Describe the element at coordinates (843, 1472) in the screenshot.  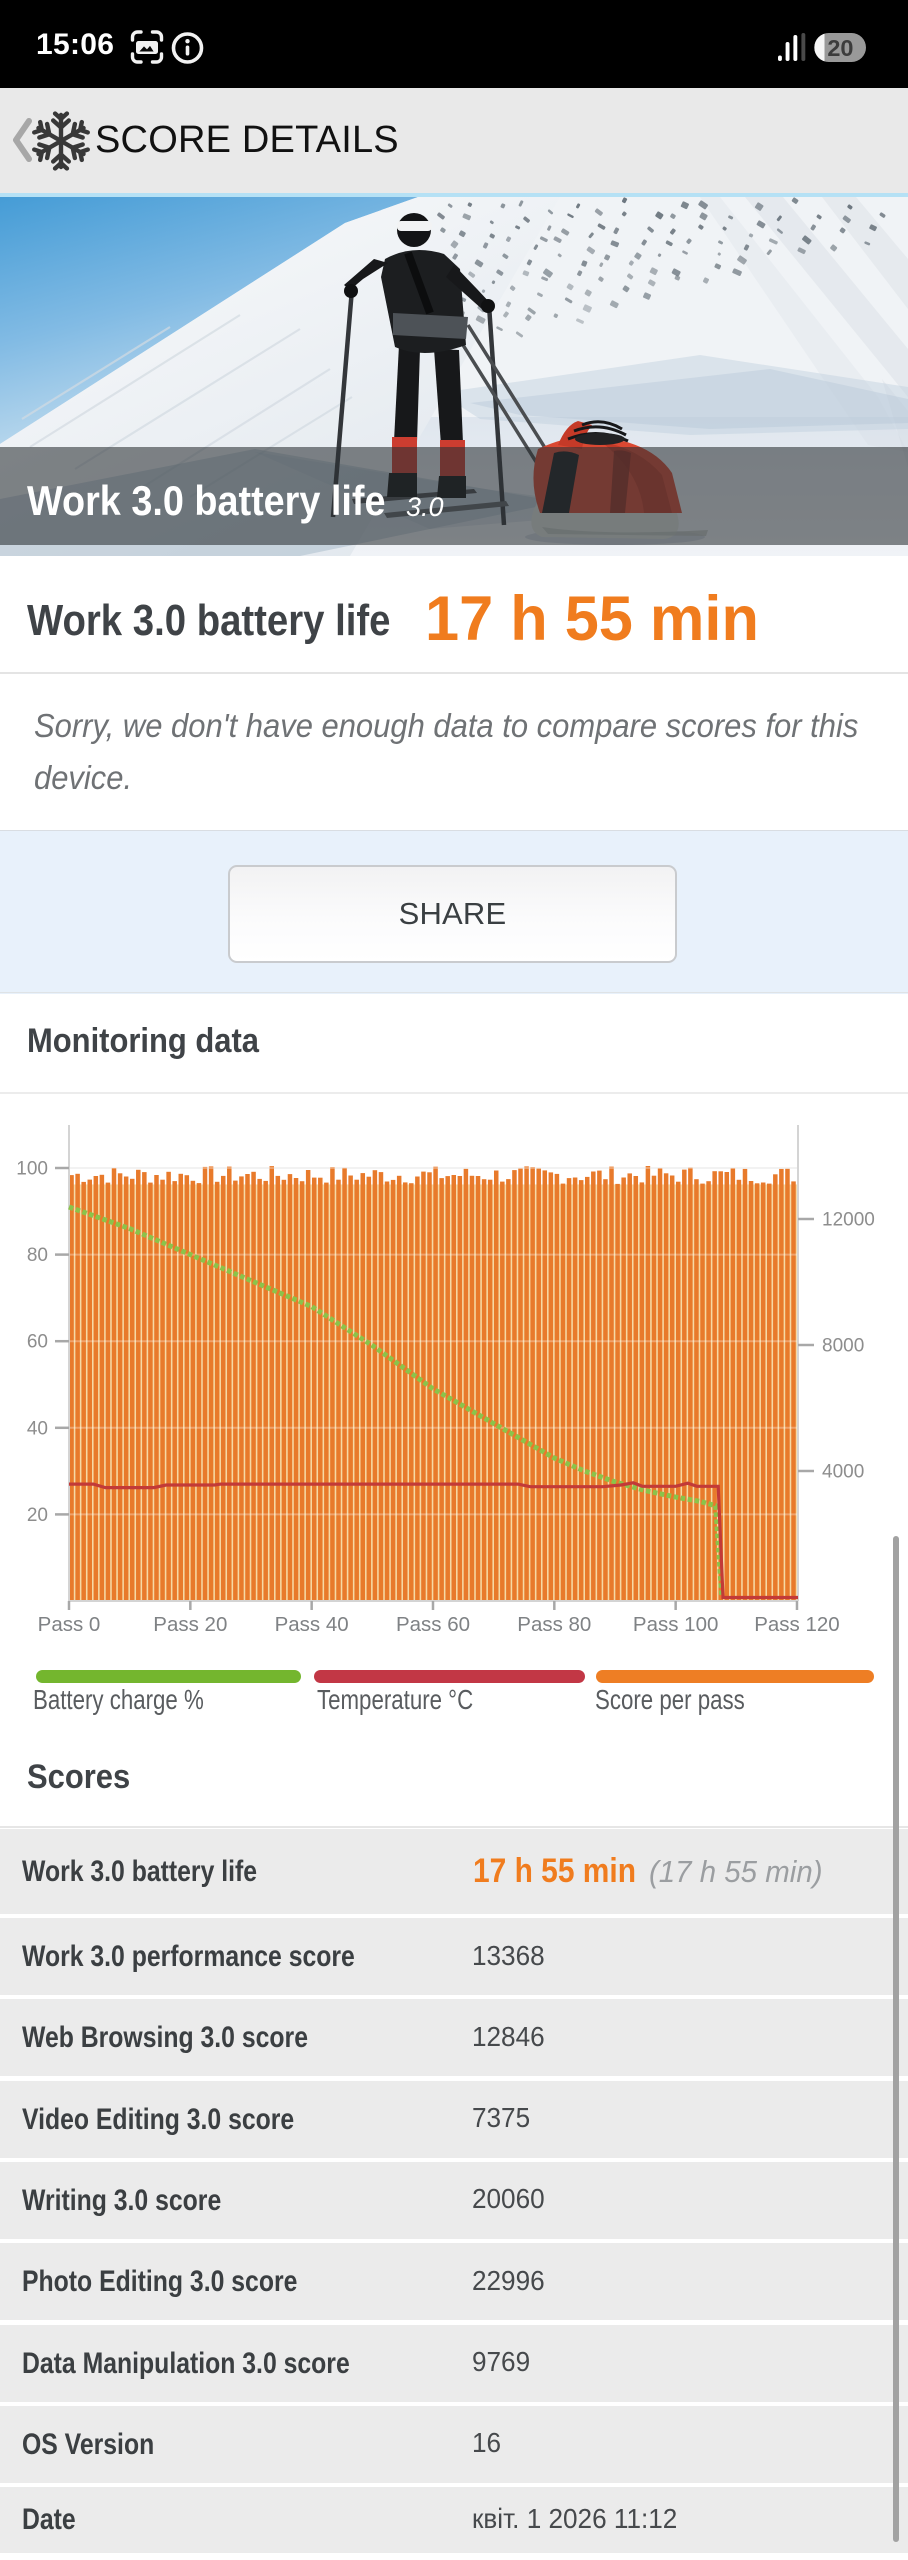
I see `svg-text: 4000` at that location.